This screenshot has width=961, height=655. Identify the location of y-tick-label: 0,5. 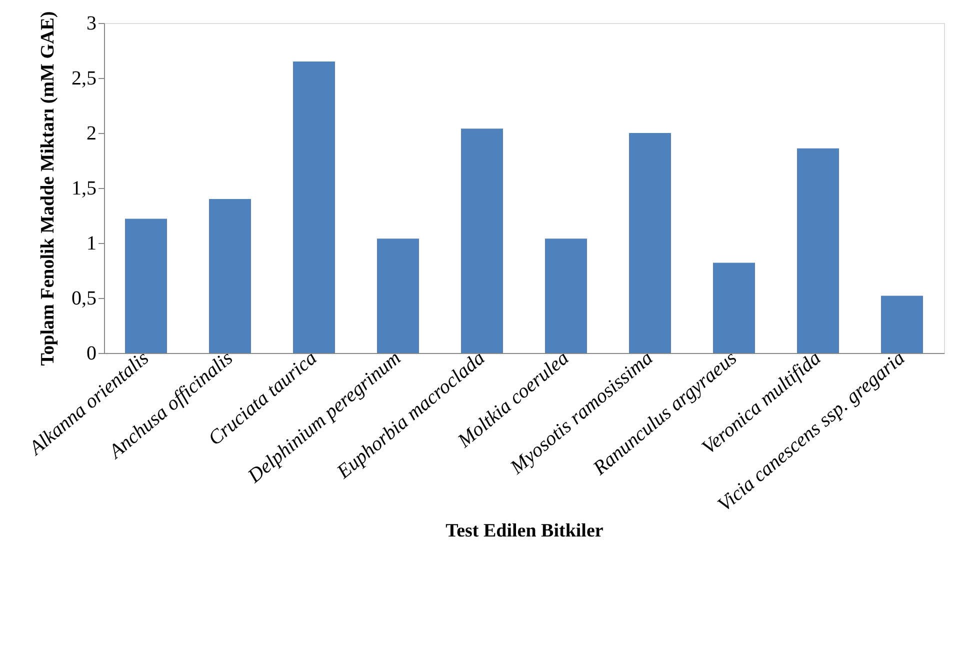
(84, 299).